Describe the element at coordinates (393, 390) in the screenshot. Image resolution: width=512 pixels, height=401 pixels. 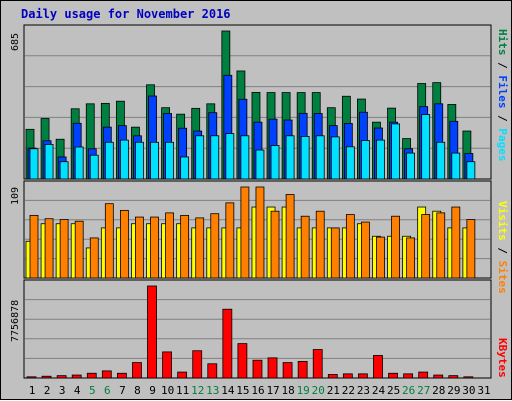
I see `x-tick-label-day-25: 25` at that location.